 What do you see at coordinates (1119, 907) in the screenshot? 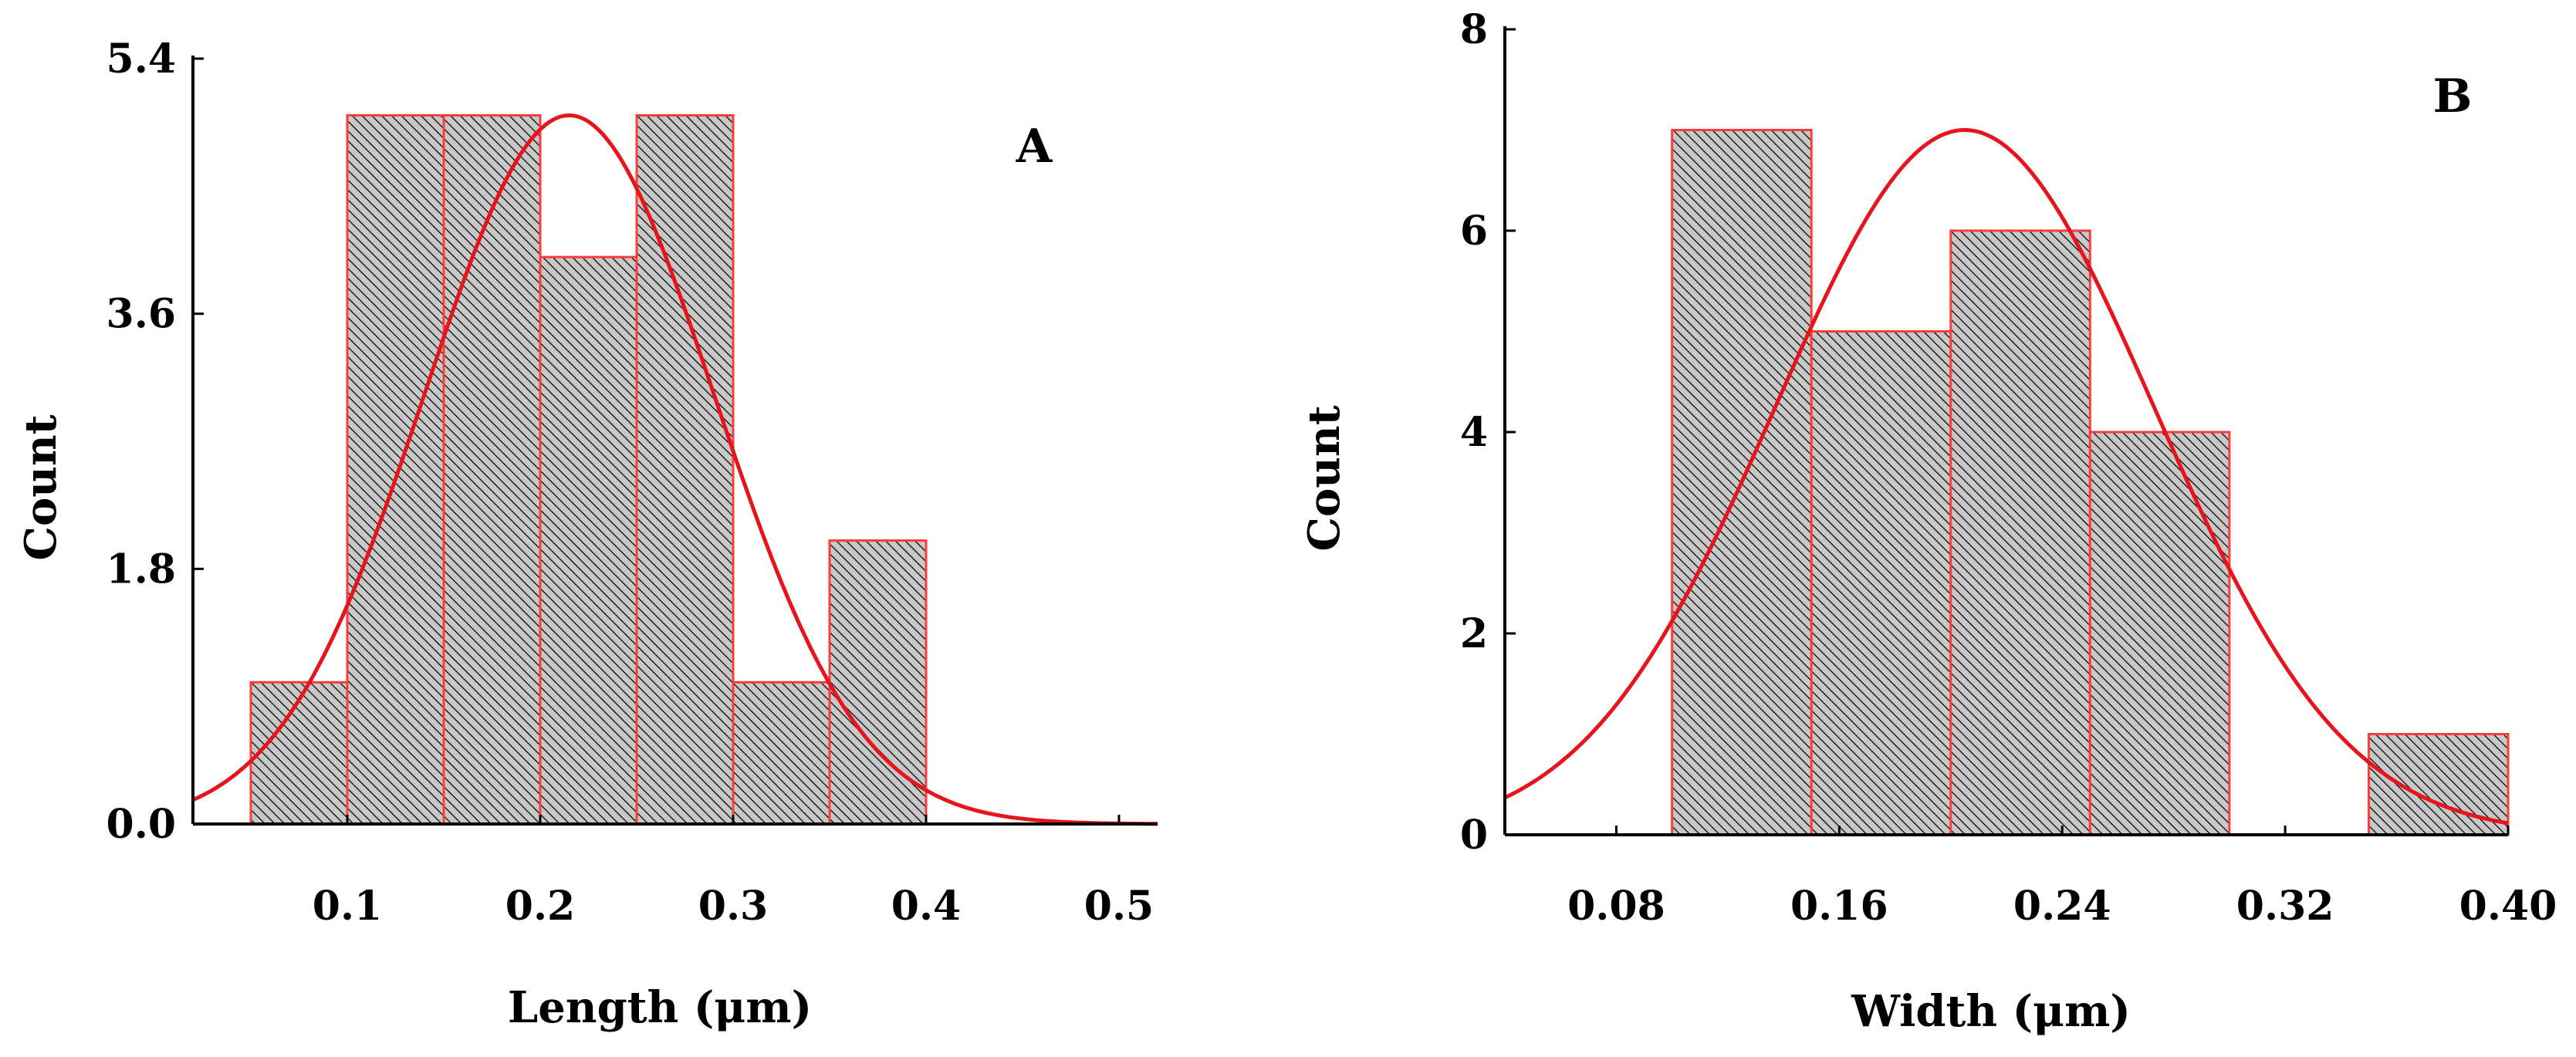
I see `panel-a-x-tick-label: 0.5` at bounding box center [1119, 907].